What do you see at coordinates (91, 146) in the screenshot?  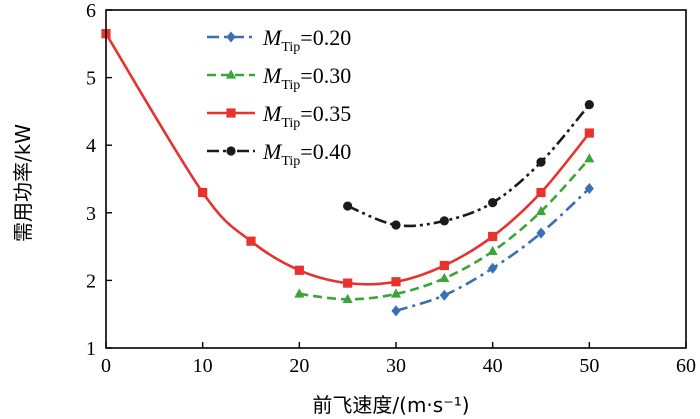 I see `y-tick-label: 4` at bounding box center [91, 146].